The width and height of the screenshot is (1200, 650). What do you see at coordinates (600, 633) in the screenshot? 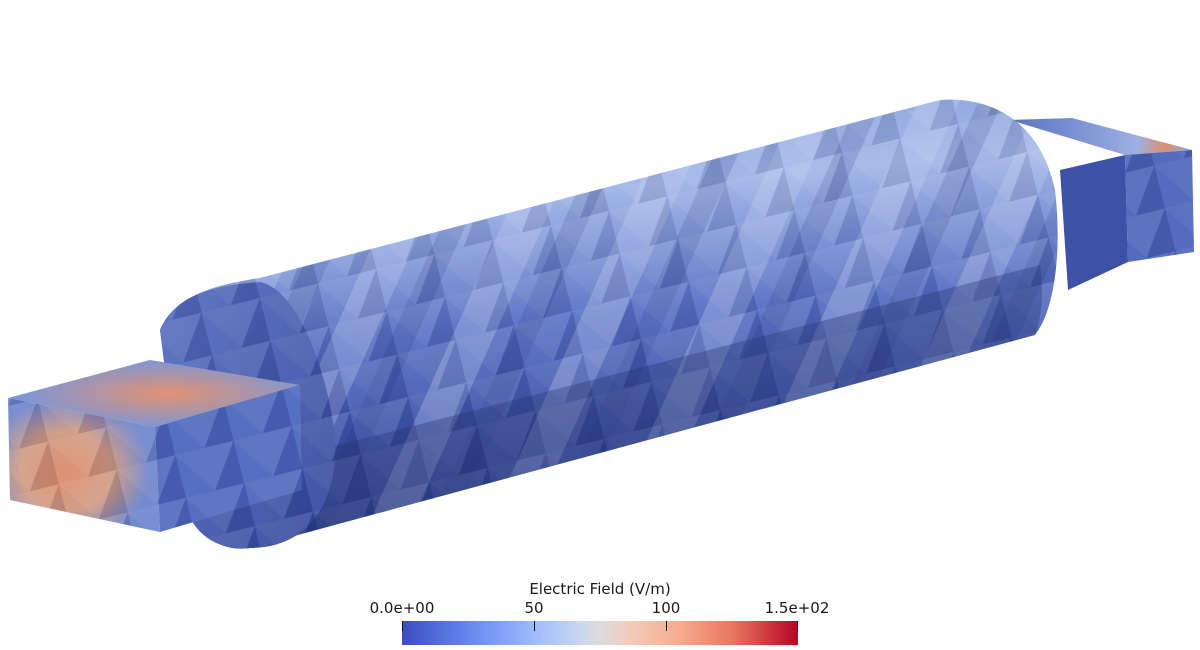
I see `colormap-bar` at bounding box center [600, 633].